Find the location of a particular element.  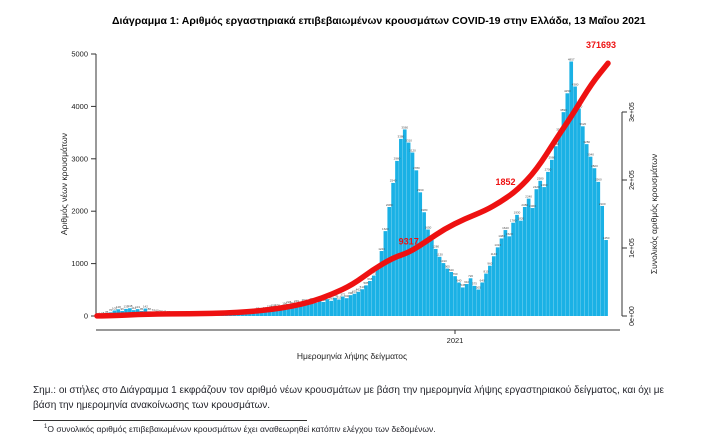

bar-value-label: 2460 is located at coordinates (544, 185).